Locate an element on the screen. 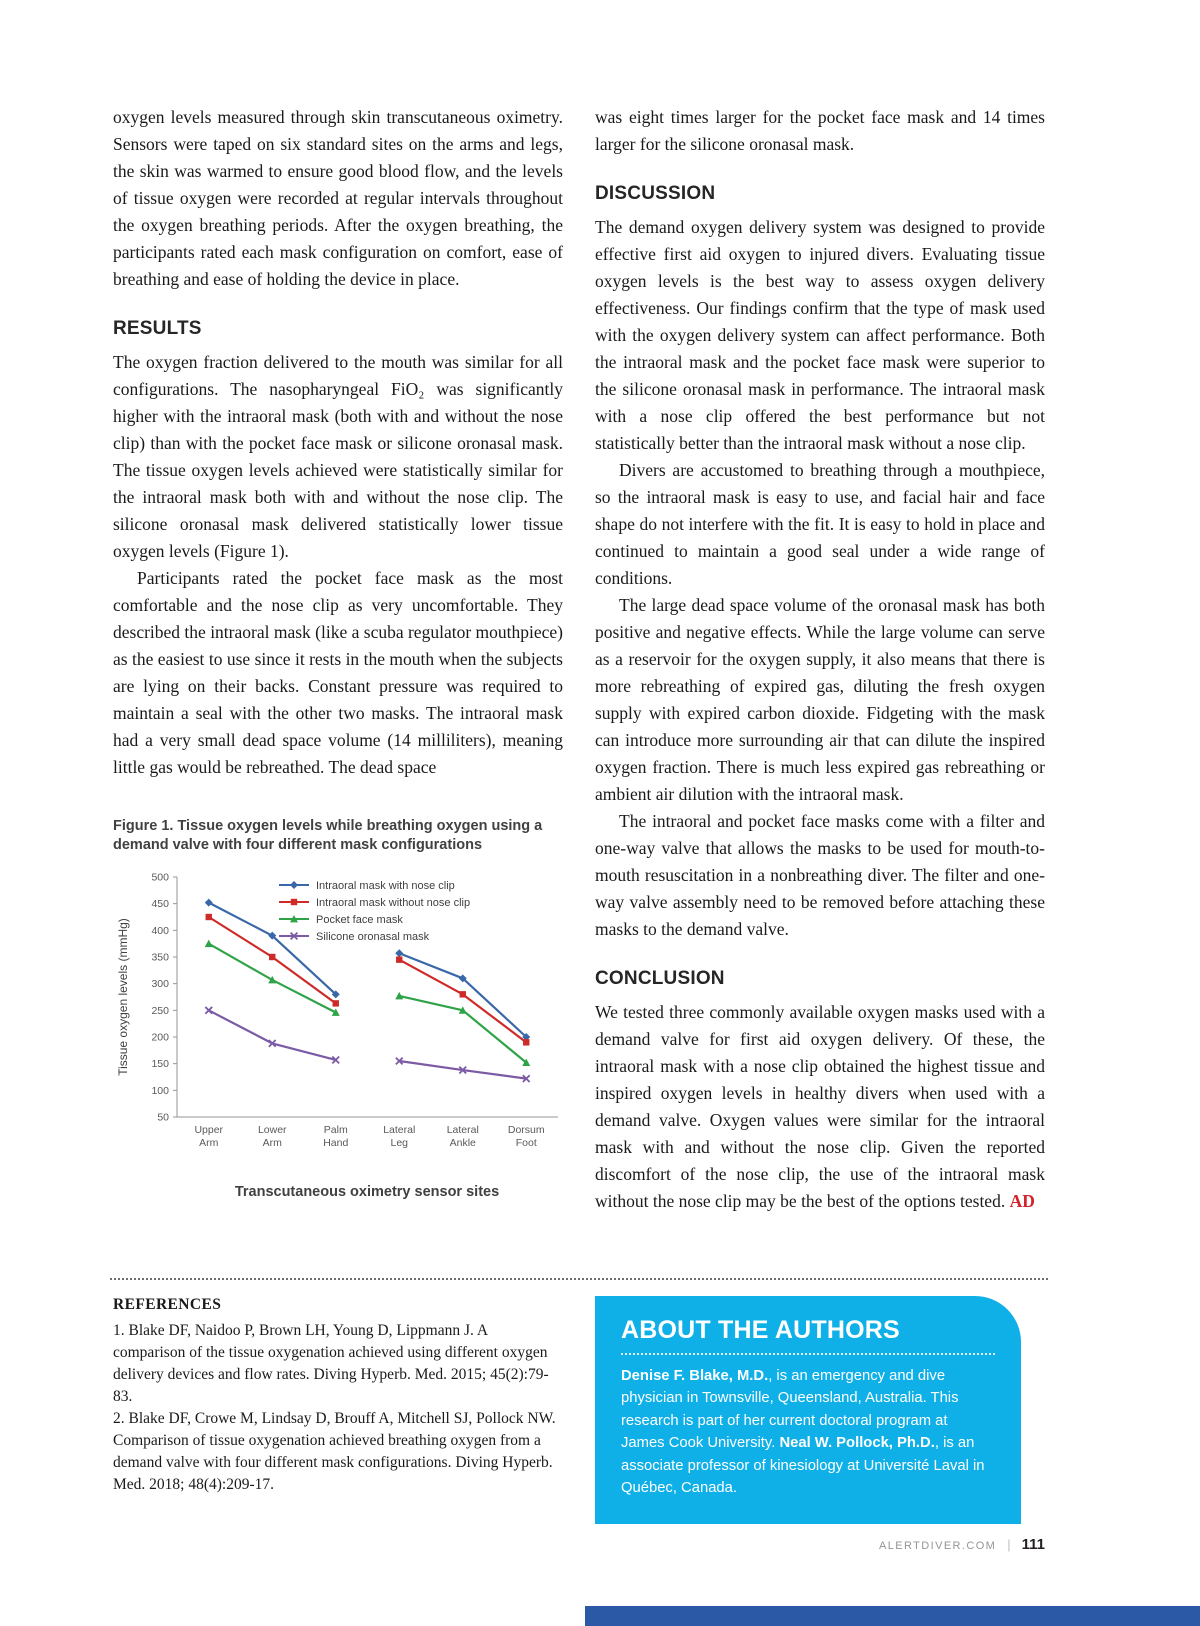  page-footer: ALERTDIVER.COM | 111 is located at coordinates (579, 1545).